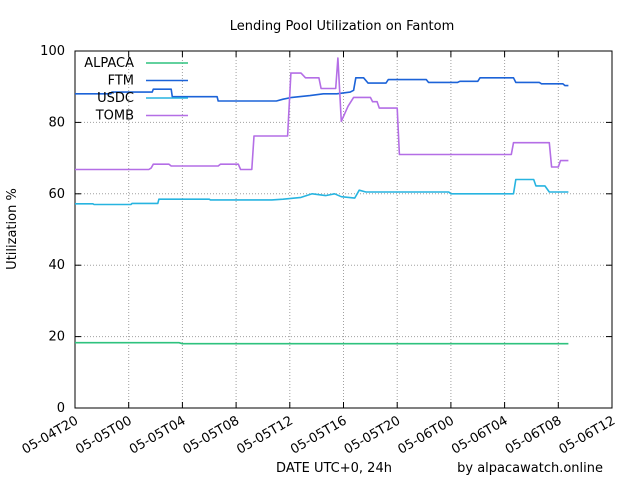 Image resolution: width=640 pixels, height=480 pixels. What do you see at coordinates (56, 122) in the screenshot?
I see `y-tick-label: 80` at bounding box center [56, 122].